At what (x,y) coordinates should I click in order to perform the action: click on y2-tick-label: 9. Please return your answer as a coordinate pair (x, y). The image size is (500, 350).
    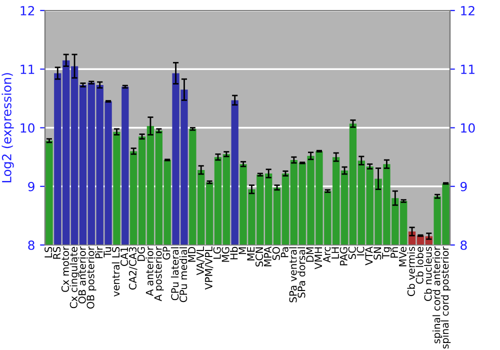
    Looking at the image, I should click on (463, 187).